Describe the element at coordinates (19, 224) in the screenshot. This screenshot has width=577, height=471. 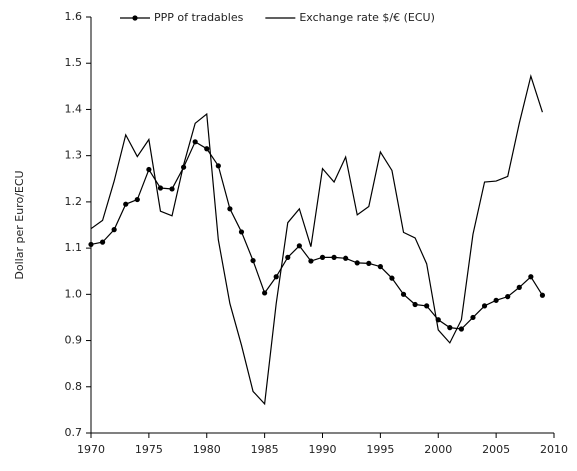
I see `y-axis-label: Dollar per Euro/ECU` at that location.